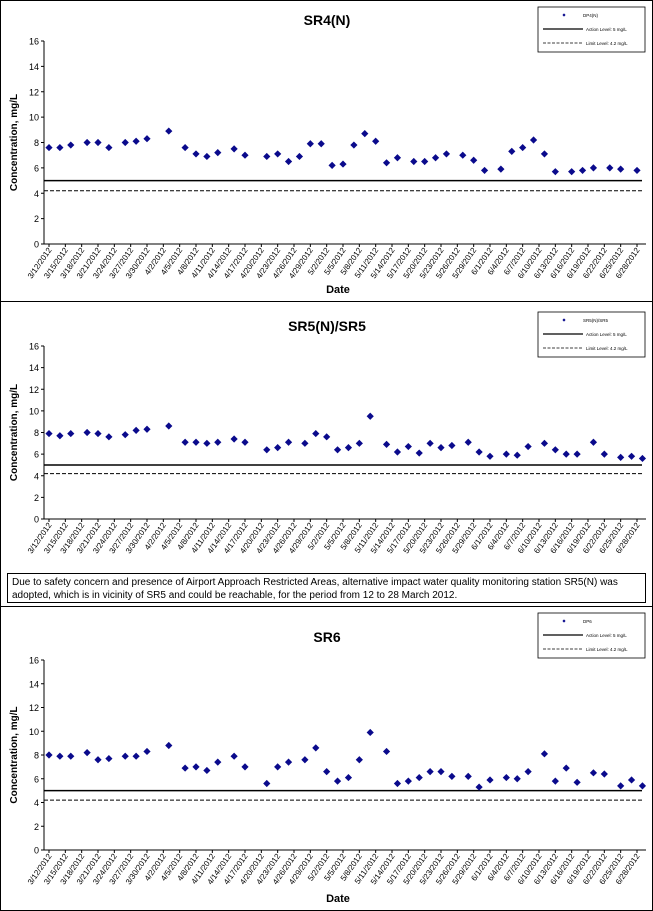  What do you see at coordinates (326, 637) in the screenshot?
I see `chart-title: SR6` at bounding box center [326, 637].